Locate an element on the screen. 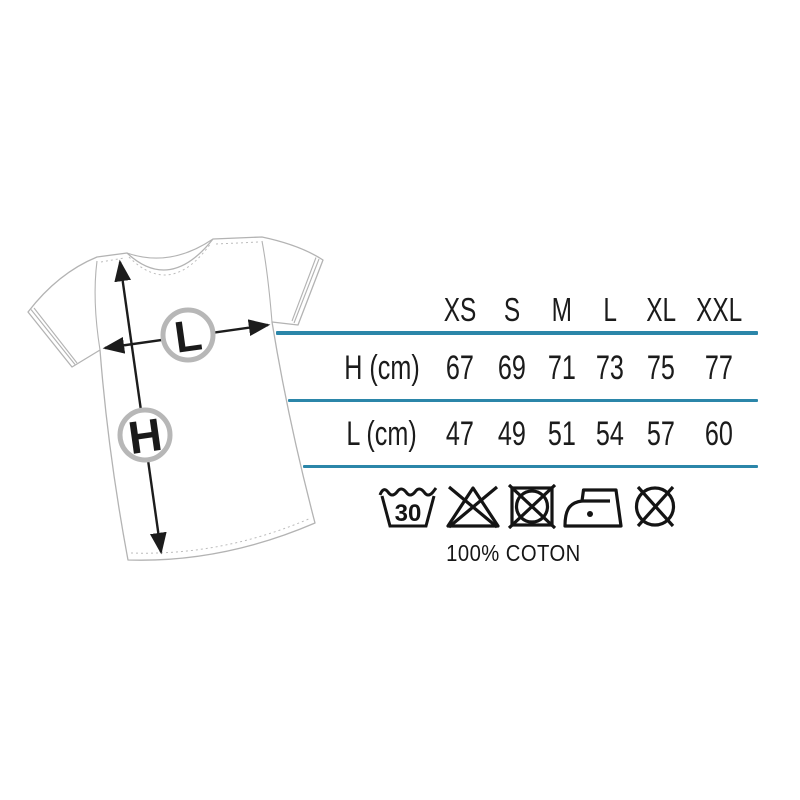 Image resolution: width=800 pixels, height=800 pixels. size-column-xxl: XXL is located at coordinates (719, 309).